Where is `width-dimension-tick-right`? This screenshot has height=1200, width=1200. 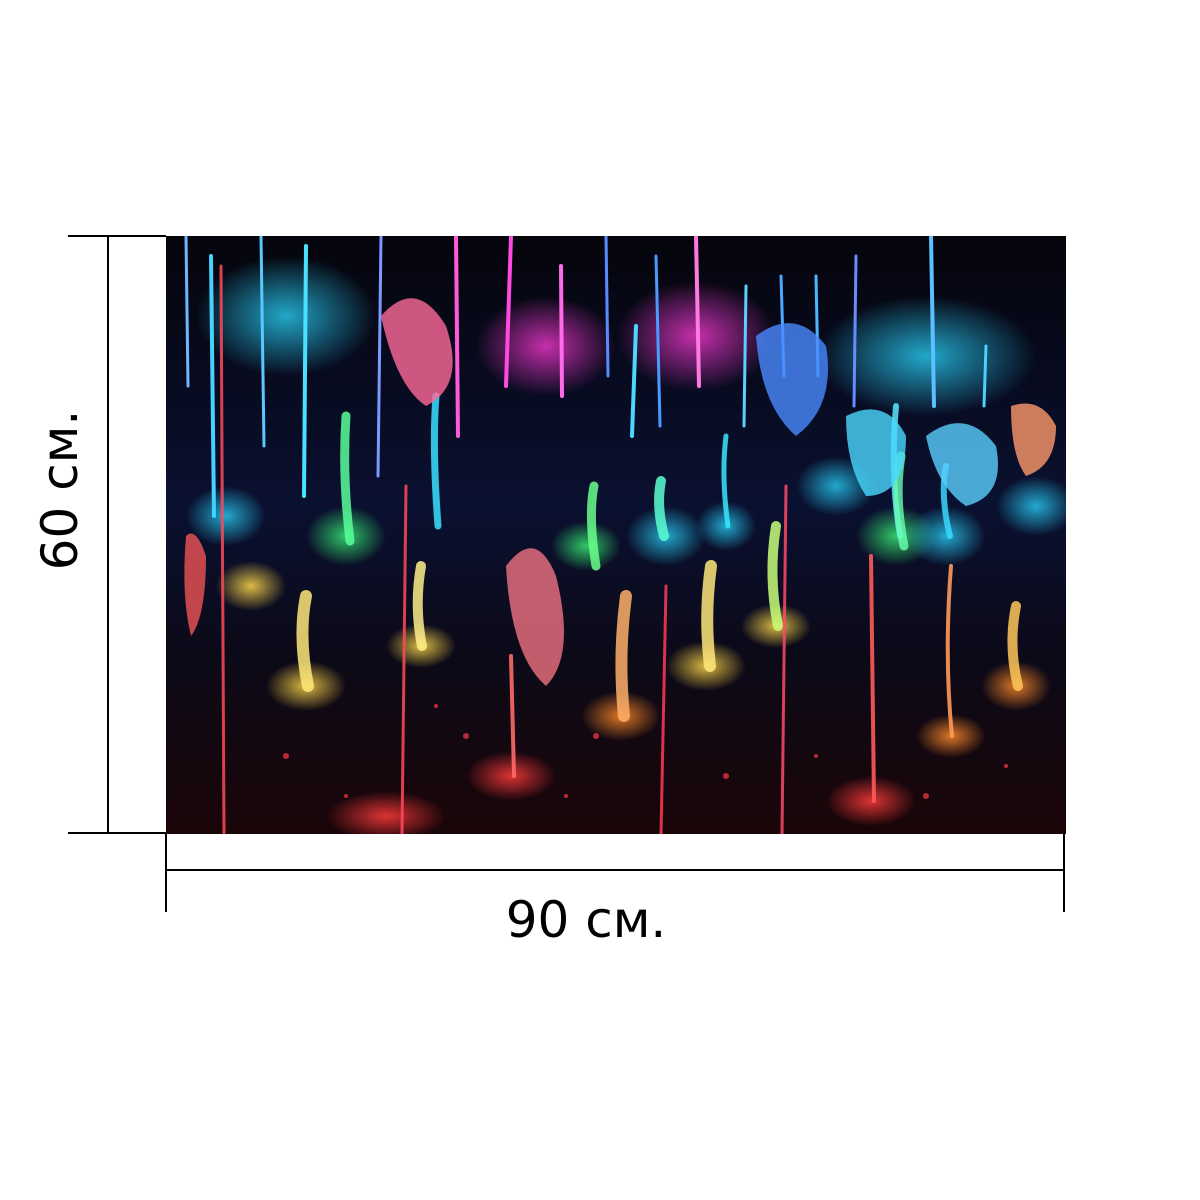 width-dimension-tick-right is located at coordinates (1064, 873).